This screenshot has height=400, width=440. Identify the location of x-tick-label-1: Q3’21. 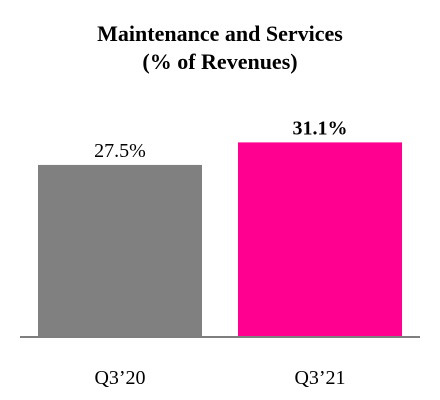
(319, 378).